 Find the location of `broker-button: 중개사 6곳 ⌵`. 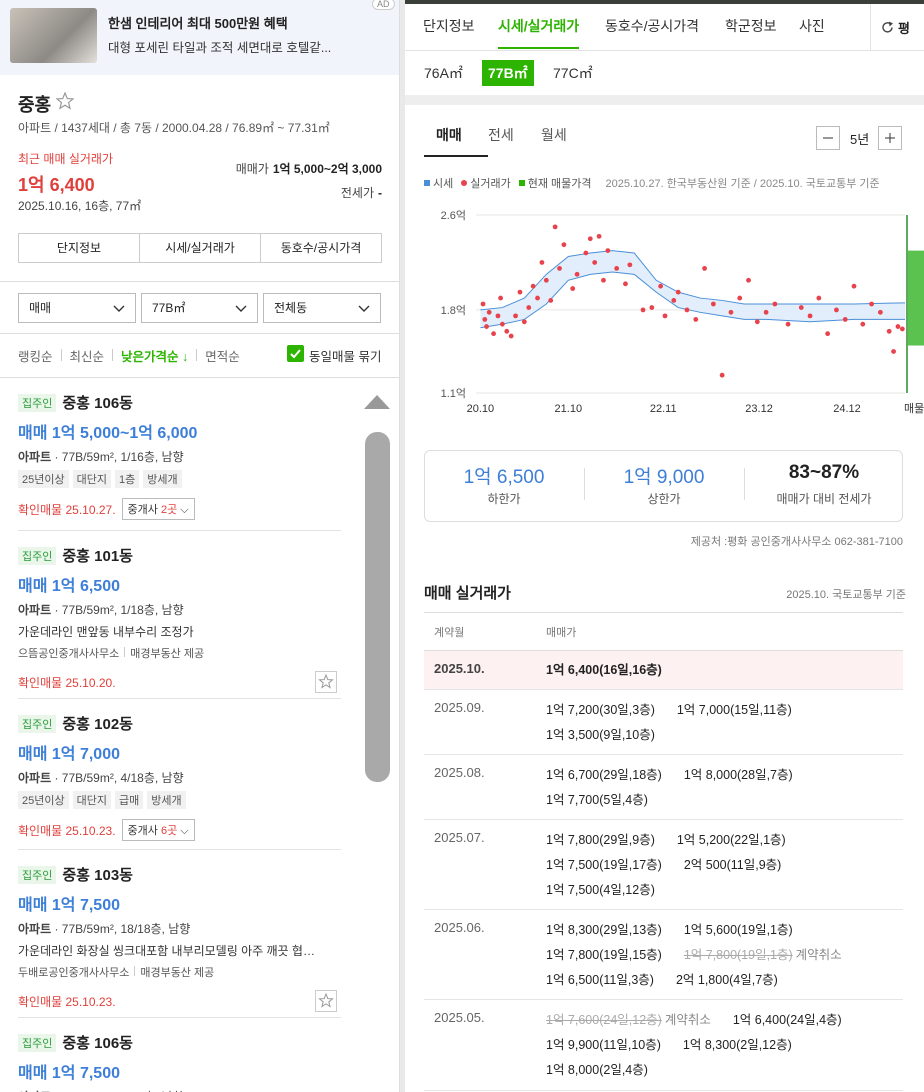

broker-button: 중개사 6곳 ⌵ is located at coordinates (158, 830).